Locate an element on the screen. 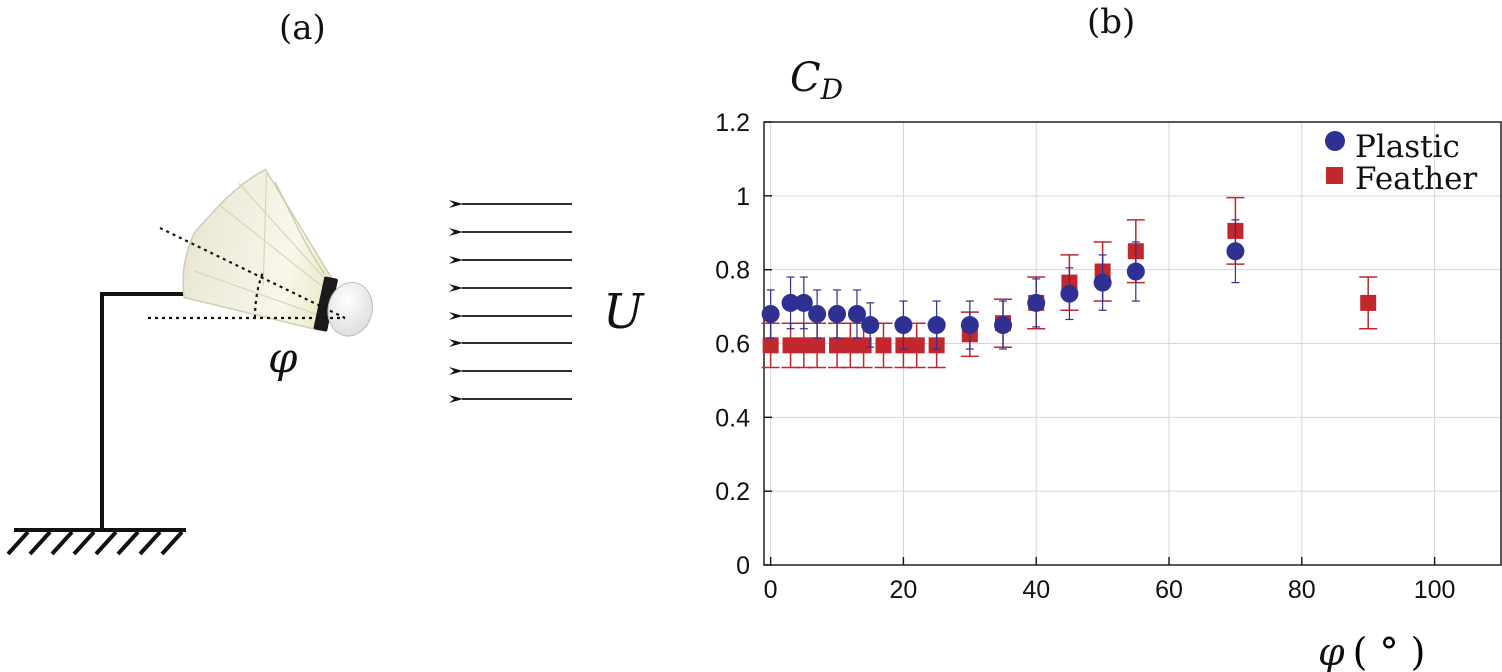  y-tick-label: 0.8 is located at coordinates (732, 271).